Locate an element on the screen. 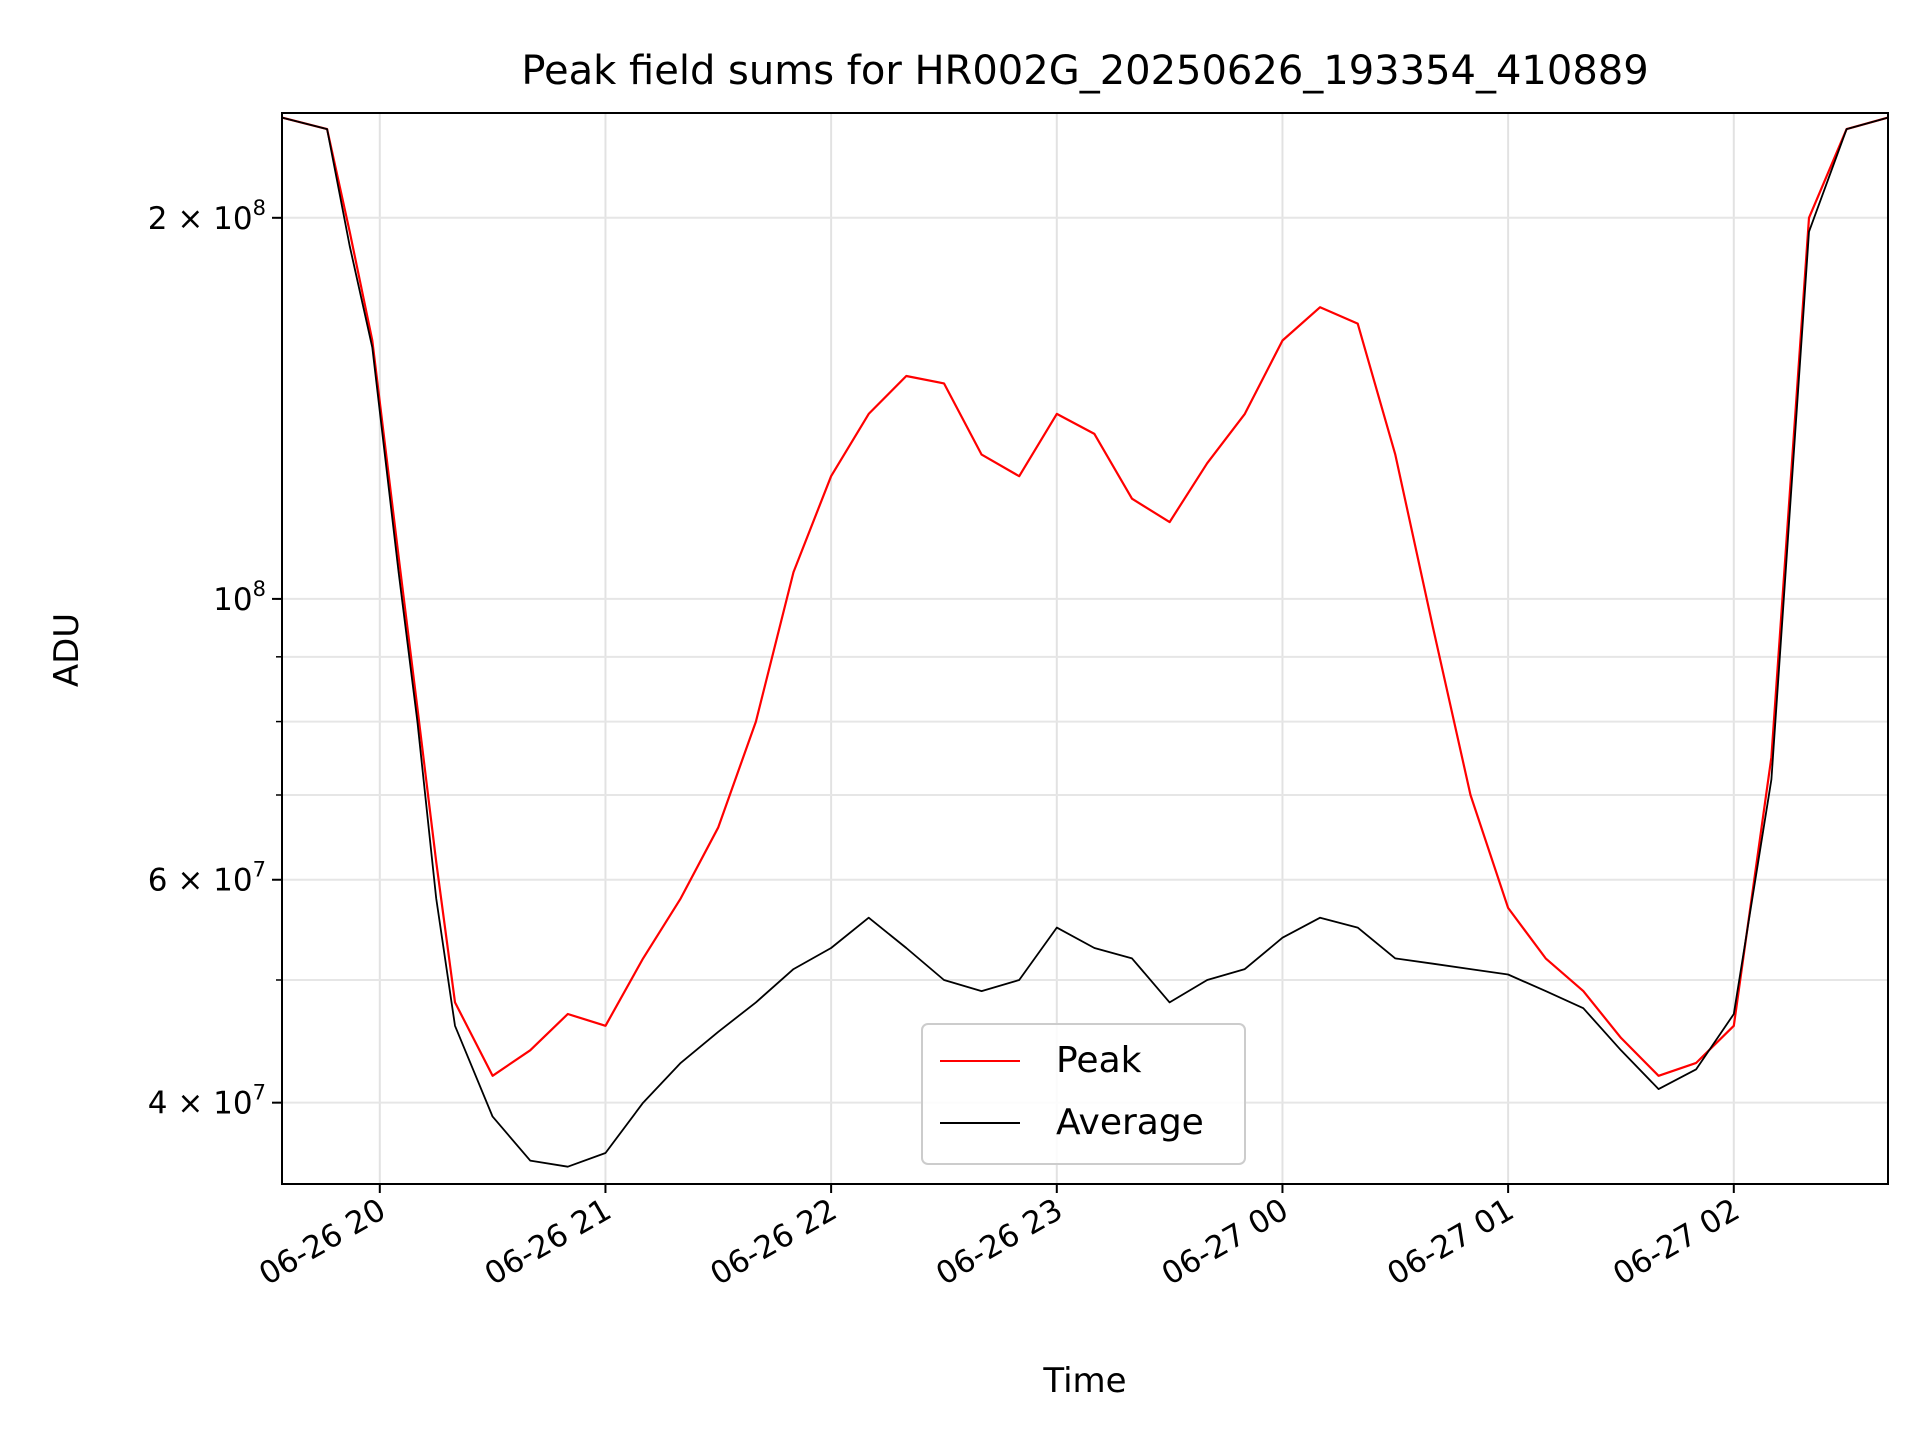  y-tick-label: 108 is located at coordinates (239, 597).